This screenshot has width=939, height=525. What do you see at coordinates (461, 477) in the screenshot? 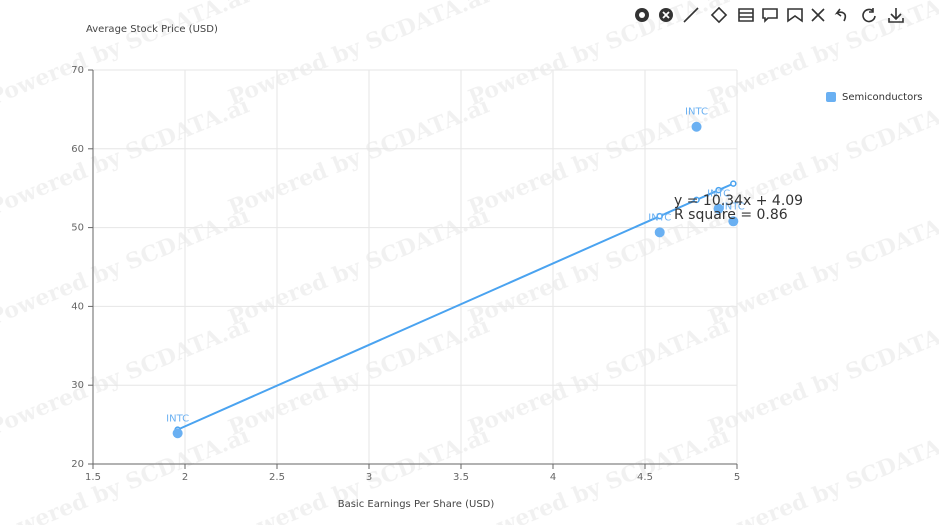
I see `x-tick-label: 3.5` at bounding box center [461, 477].